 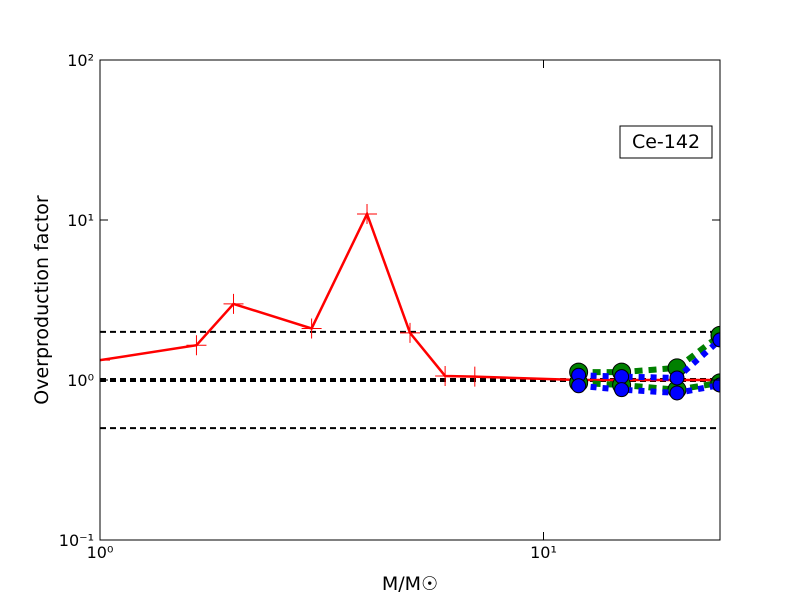 I want to click on x-tick-label: 10¹, so click(x=543, y=552).